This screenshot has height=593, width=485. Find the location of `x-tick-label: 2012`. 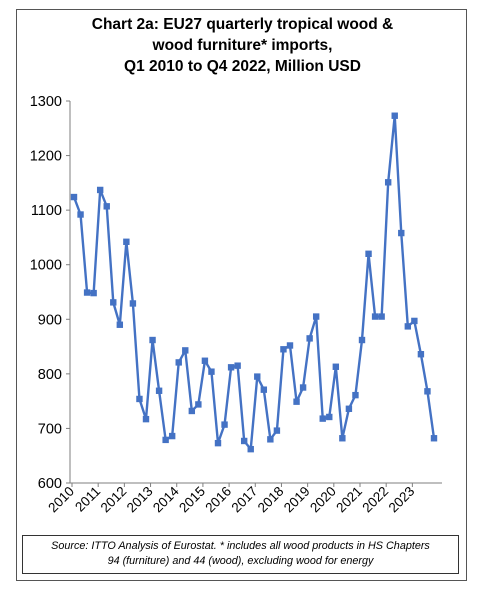

x-tick-label: 2012 is located at coordinates (114, 500).